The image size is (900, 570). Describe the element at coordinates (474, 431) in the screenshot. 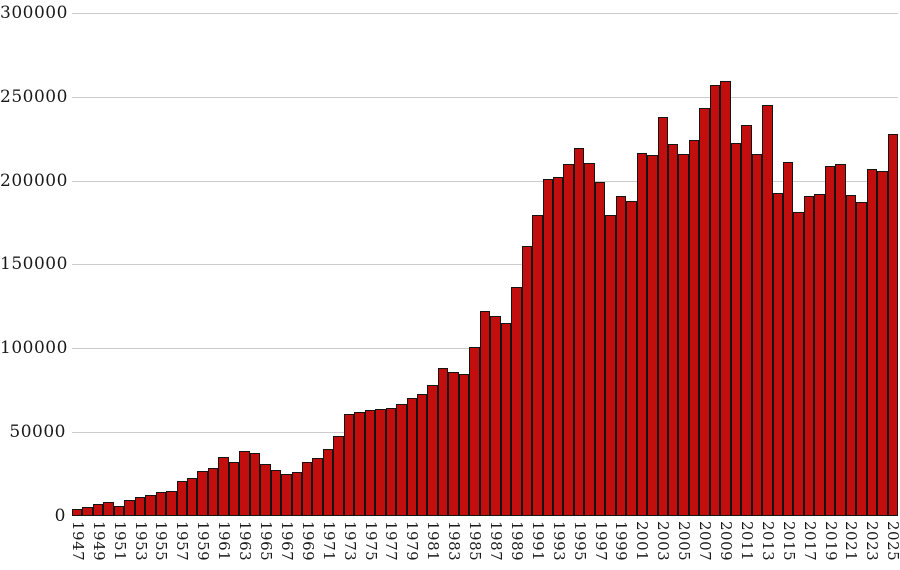

I see `bar-1985` at that location.